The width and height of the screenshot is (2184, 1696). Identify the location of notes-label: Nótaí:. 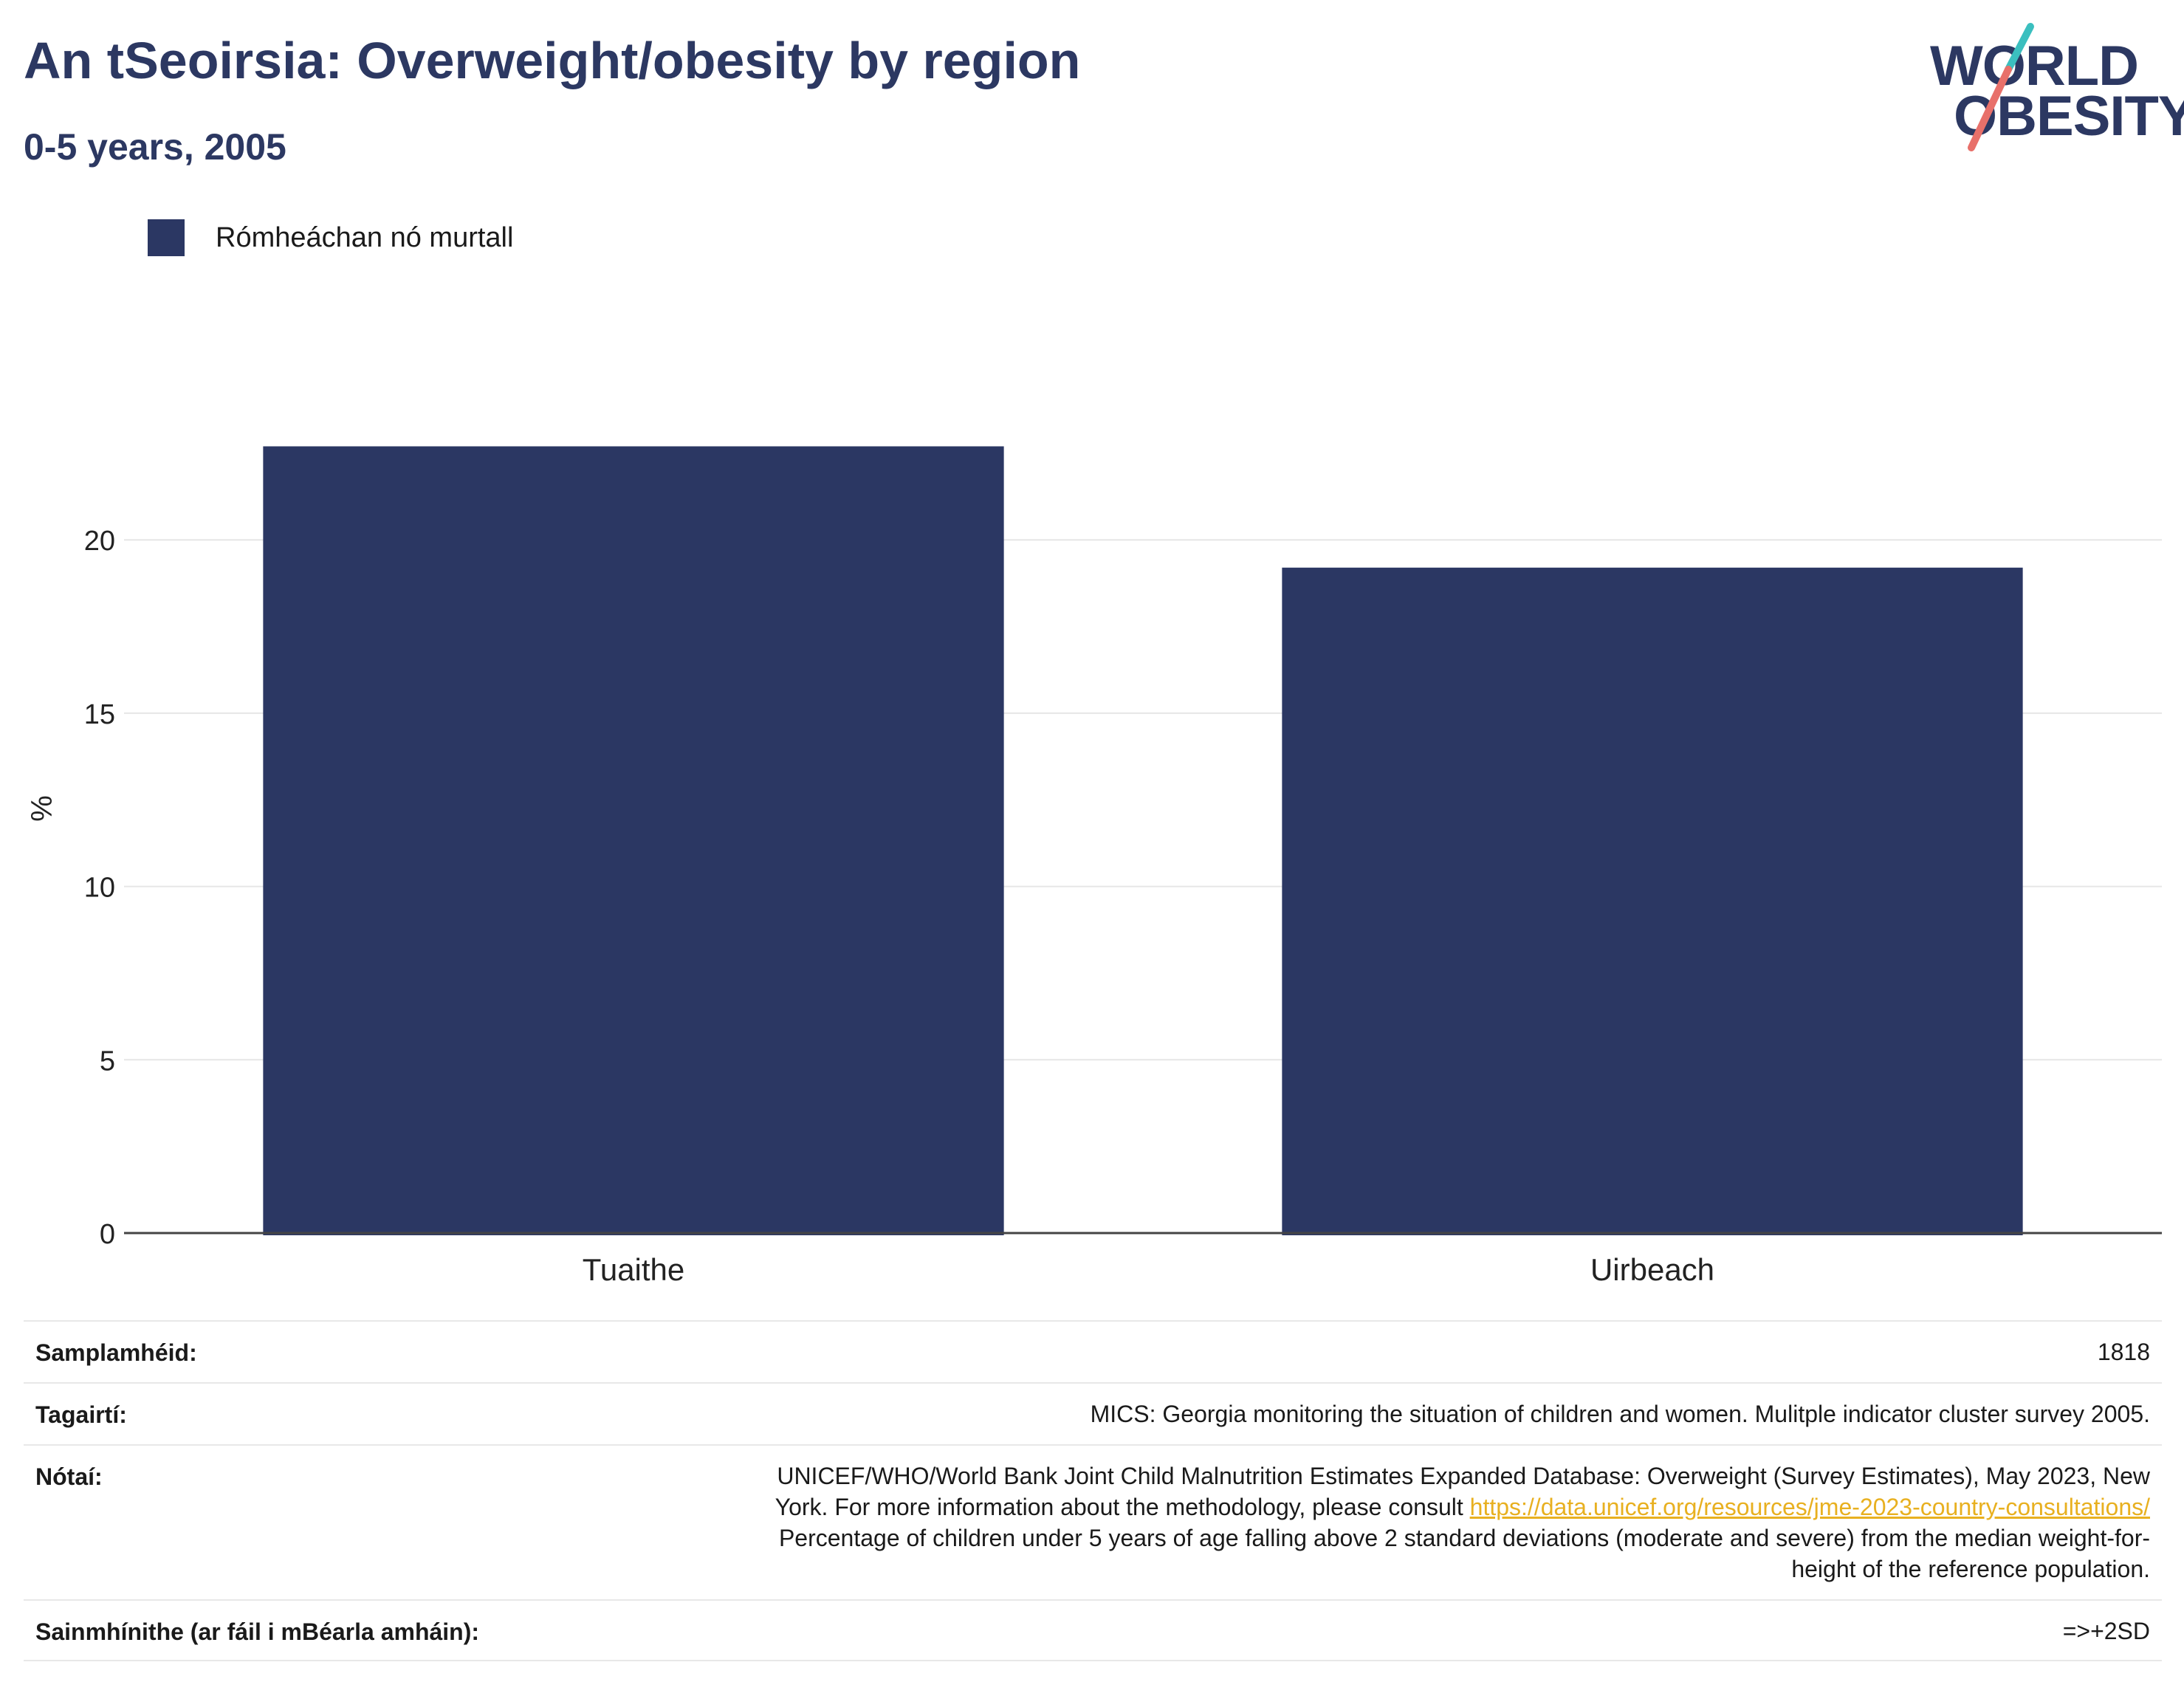
(69, 1476).